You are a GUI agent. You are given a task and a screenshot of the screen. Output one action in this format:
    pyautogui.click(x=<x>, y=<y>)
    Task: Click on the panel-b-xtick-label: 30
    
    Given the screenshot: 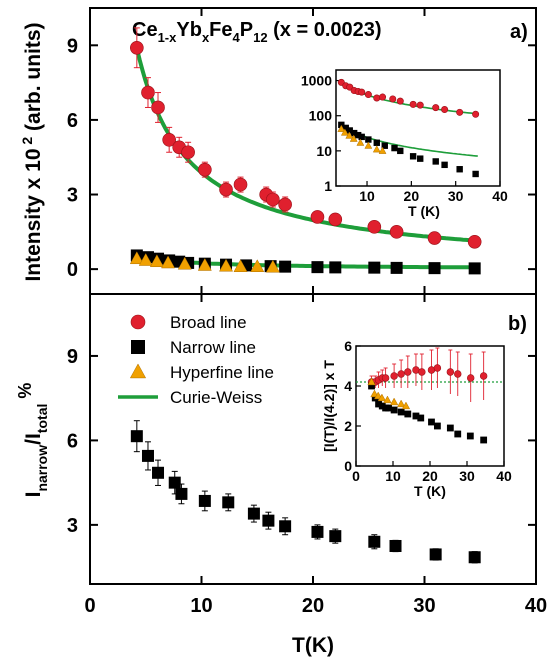 What is the action you would take?
    pyautogui.click(x=424, y=606)
    